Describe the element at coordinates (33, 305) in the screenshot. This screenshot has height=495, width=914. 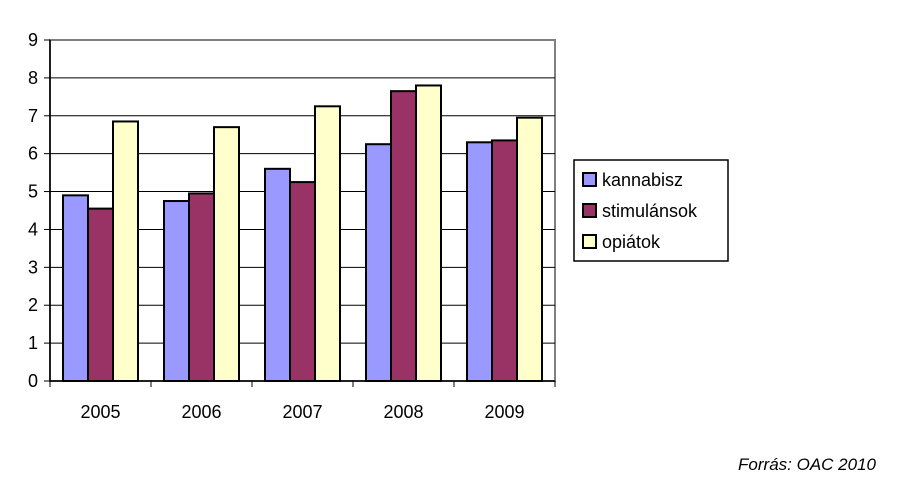
I see `y-tick-label: 2` at that location.